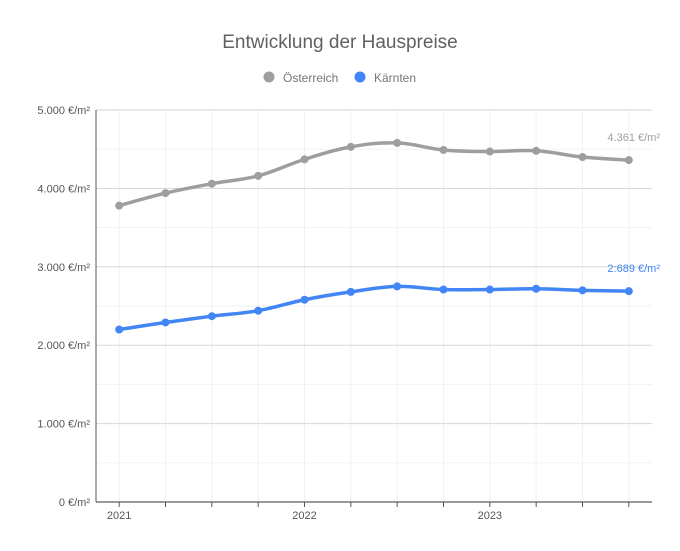 Image resolution: width=680 pixels, height=551 pixels. What do you see at coordinates (304, 516) in the screenshot?
I see `x-tick-label: 2022` at bounding box center [304, 516].